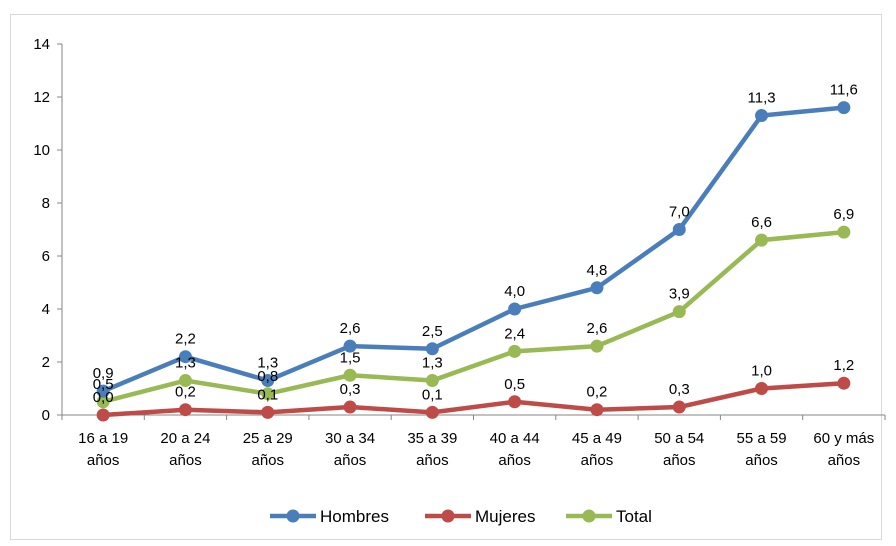 The height and width of the screenshot is (546, 896). I want to click on data-label-hombres: 0,9, so click(103, 373).